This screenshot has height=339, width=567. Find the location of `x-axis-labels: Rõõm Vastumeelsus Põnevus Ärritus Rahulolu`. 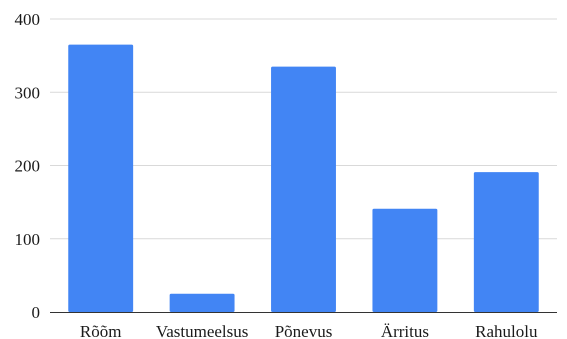

x-axis-labels: Rõõm Vastumeelsus Põnevus Ärritus Rahulolu is located at coordinates (309, 330).